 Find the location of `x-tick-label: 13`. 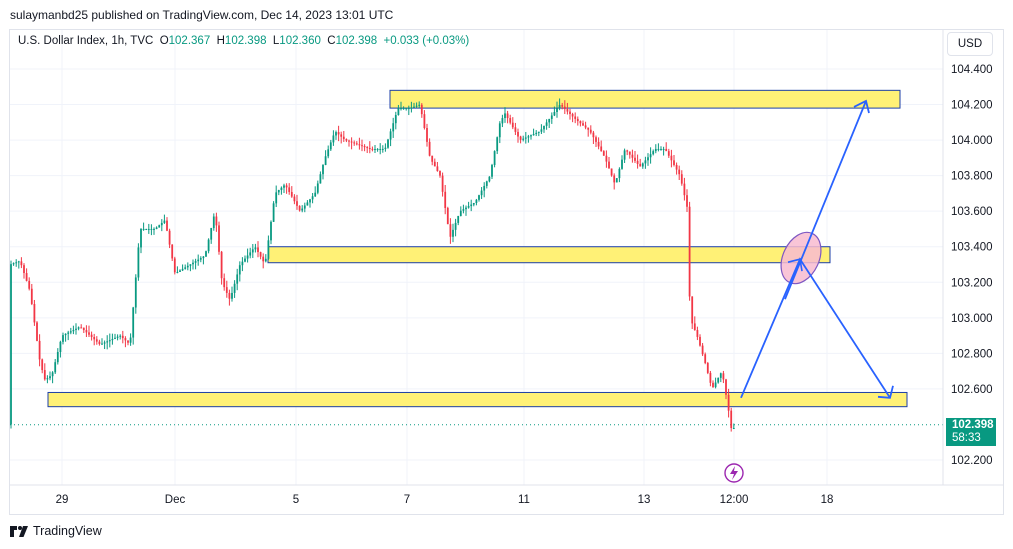

x-tick-label: 13 is located at coordinates (644, 500).